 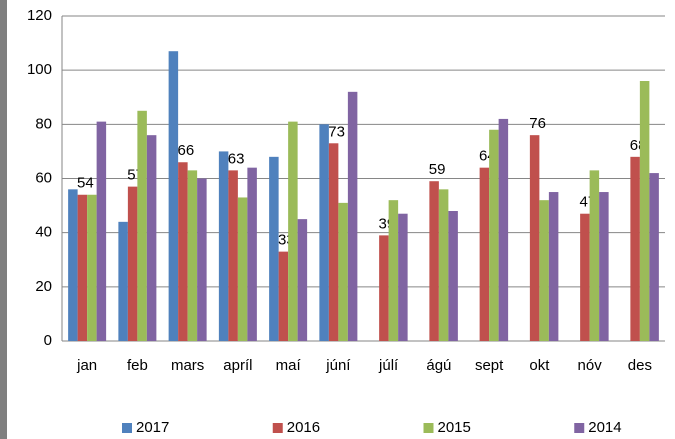 What do you see at coordinates (640, 365) in the screenshot?
I see `x-tick-label: des` at bounding box center [640, 365].